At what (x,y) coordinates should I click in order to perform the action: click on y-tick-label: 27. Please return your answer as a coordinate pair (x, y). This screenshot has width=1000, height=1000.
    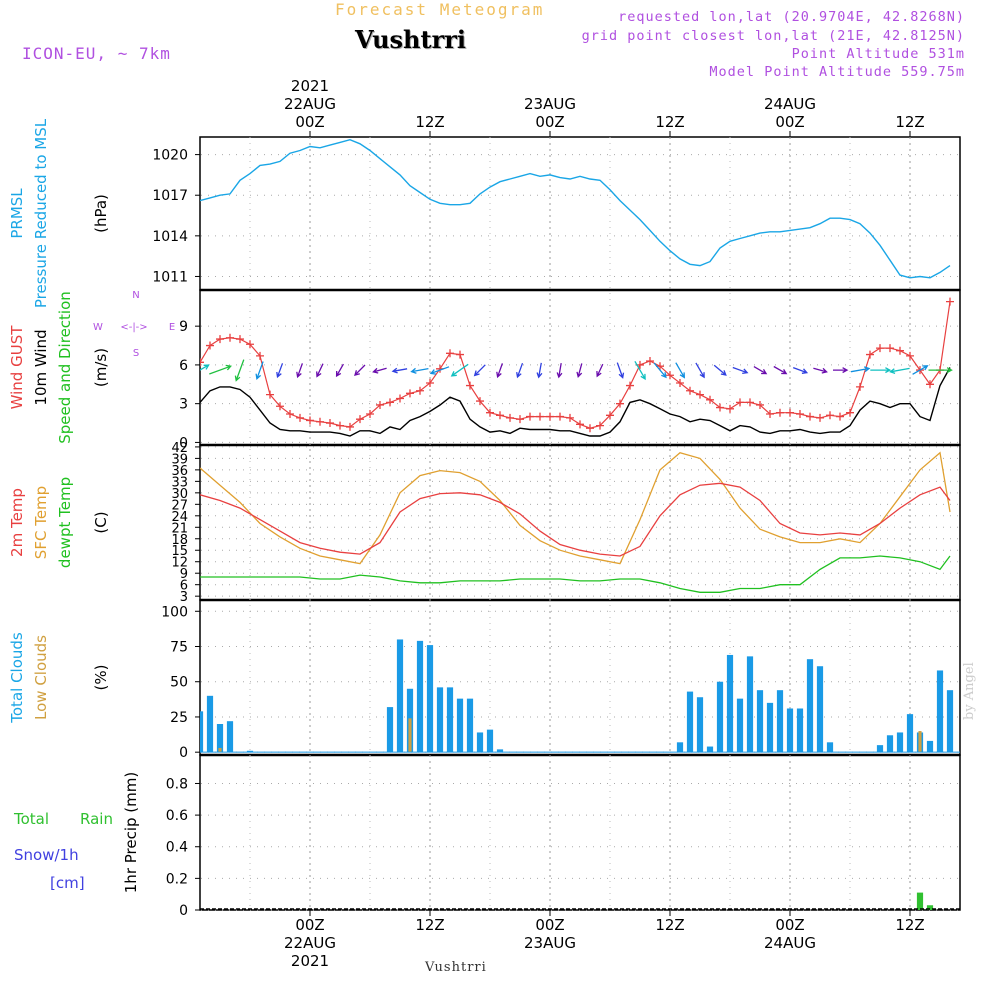
    Looking at the image, I should click on (179, 505).